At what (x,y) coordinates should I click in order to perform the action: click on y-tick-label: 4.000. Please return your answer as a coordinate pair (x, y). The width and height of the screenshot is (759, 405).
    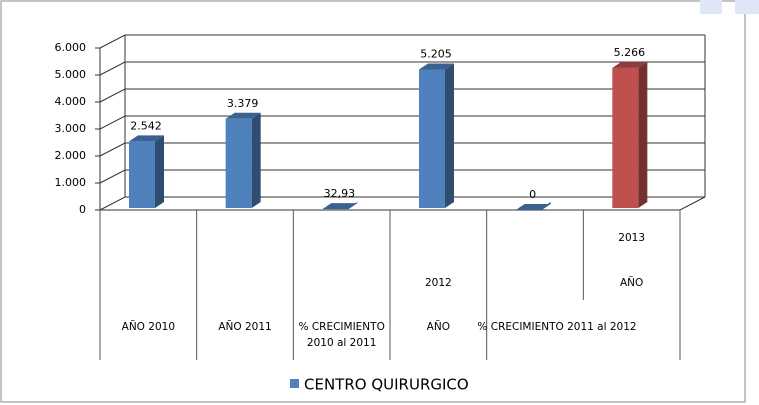
    Looking at the image, I should click on (71, 101).